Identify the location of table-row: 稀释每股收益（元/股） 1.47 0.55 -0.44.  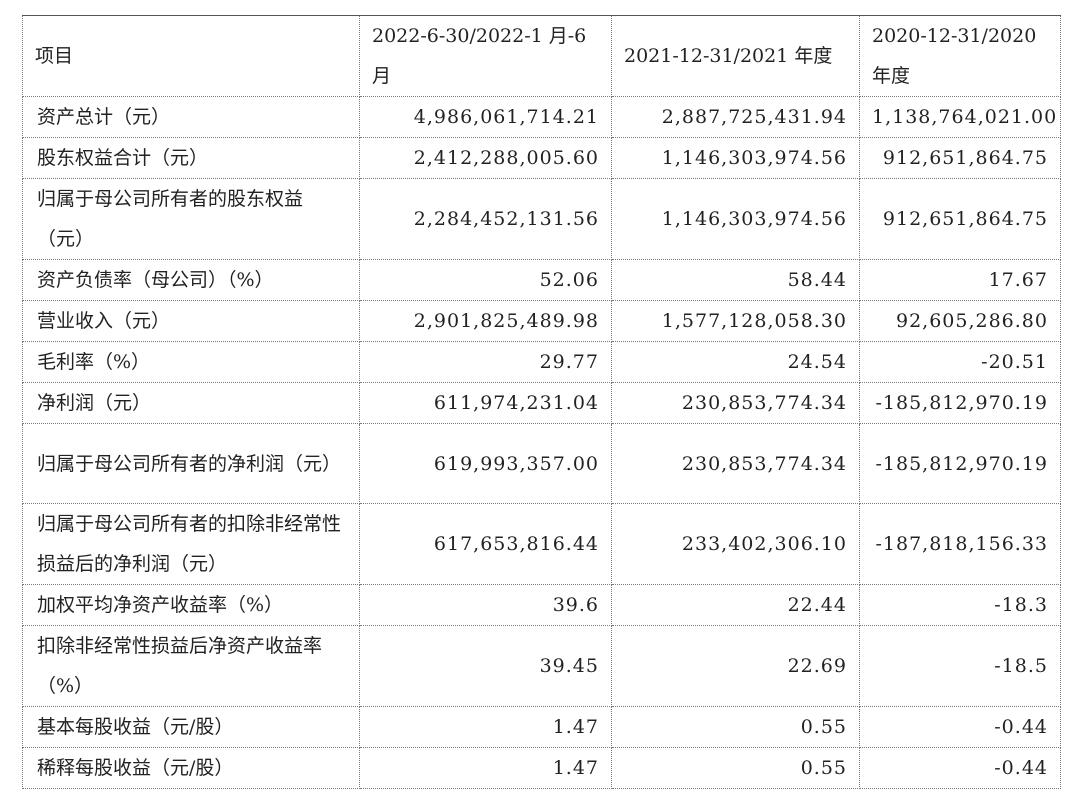
(541, 768).